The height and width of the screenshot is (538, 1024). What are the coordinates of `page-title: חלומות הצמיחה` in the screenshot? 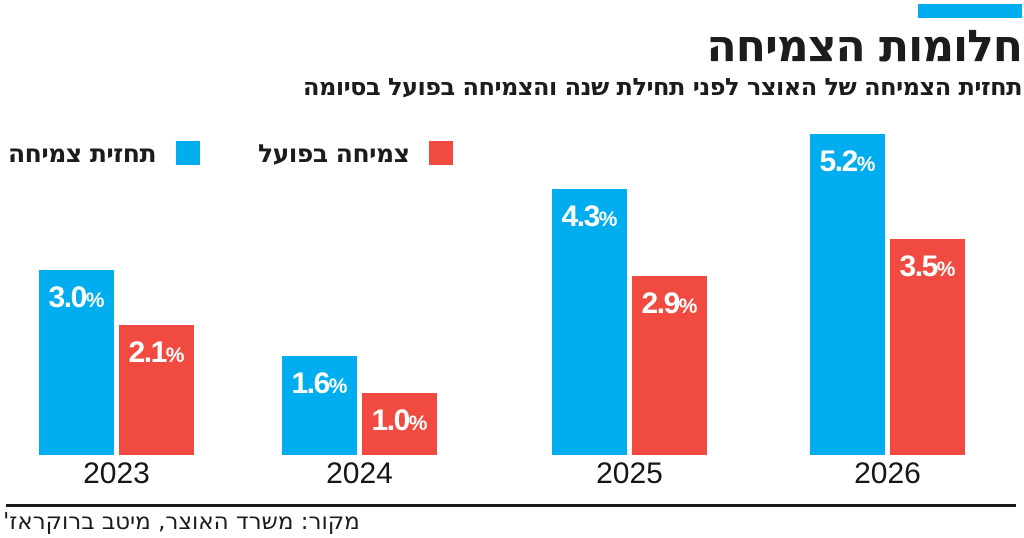 It's located at (864, 46).